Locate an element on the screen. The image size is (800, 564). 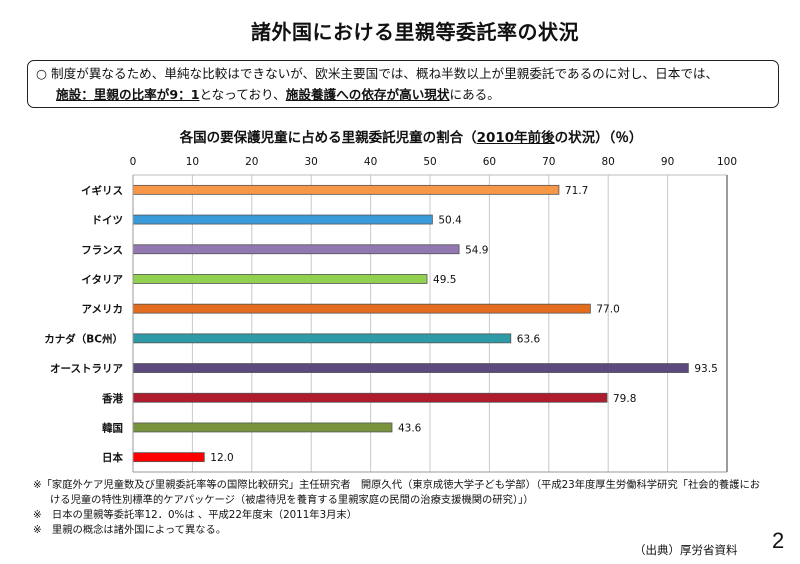
summary-line-2: 施設：里親の比率が9：1となっており、施設養護への依存が高い現状にある。 is located at coordinates (402, 94).